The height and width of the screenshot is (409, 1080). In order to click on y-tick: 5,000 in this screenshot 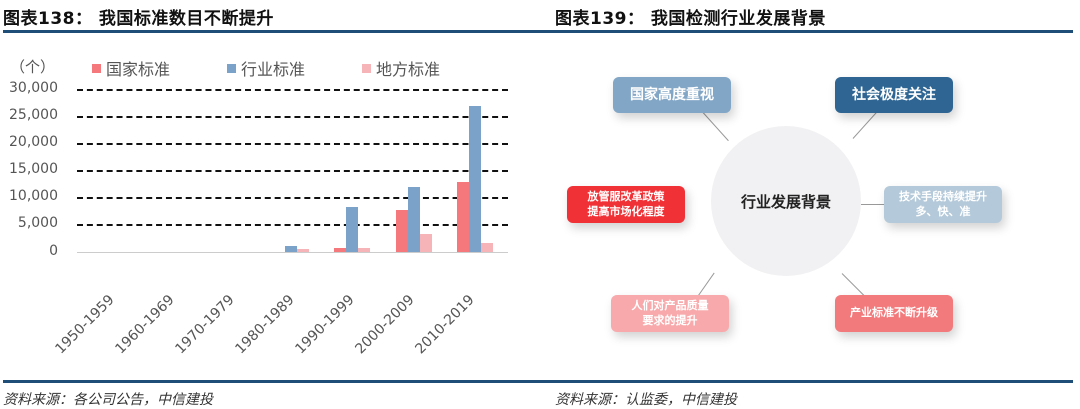, I will do `click(37, 223)`.